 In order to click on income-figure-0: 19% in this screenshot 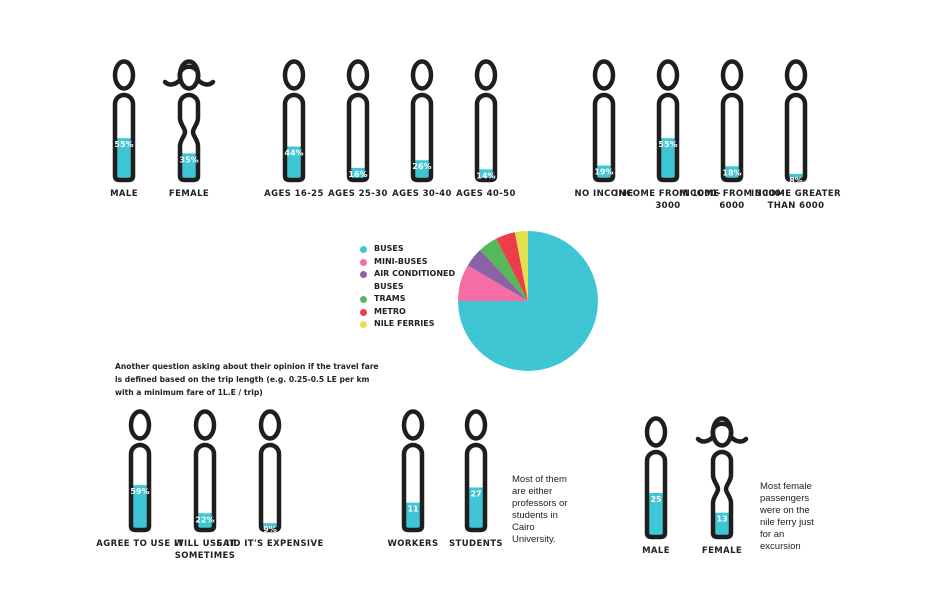, I will do `click(604, 121)`.